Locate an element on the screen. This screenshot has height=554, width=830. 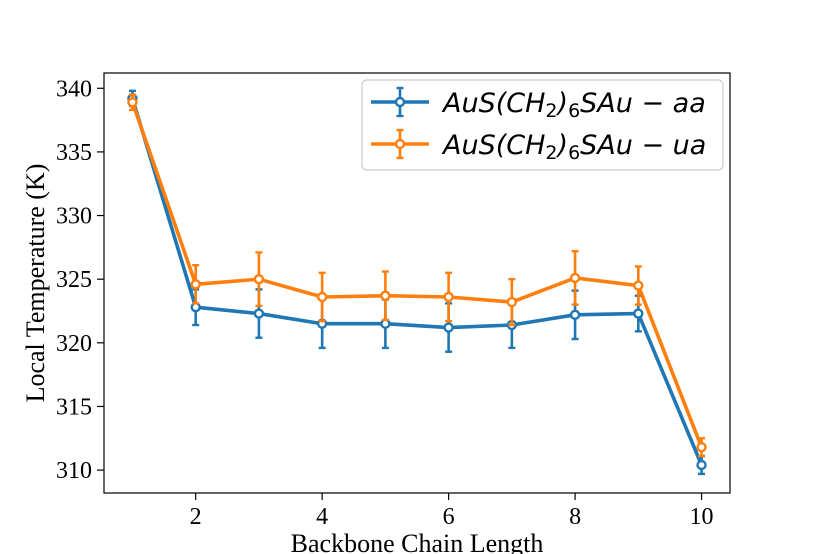
legend: AuS(CH2)6SAu − aa AuS(CH2)6SAu − ua is located at coordinates (542, 125).